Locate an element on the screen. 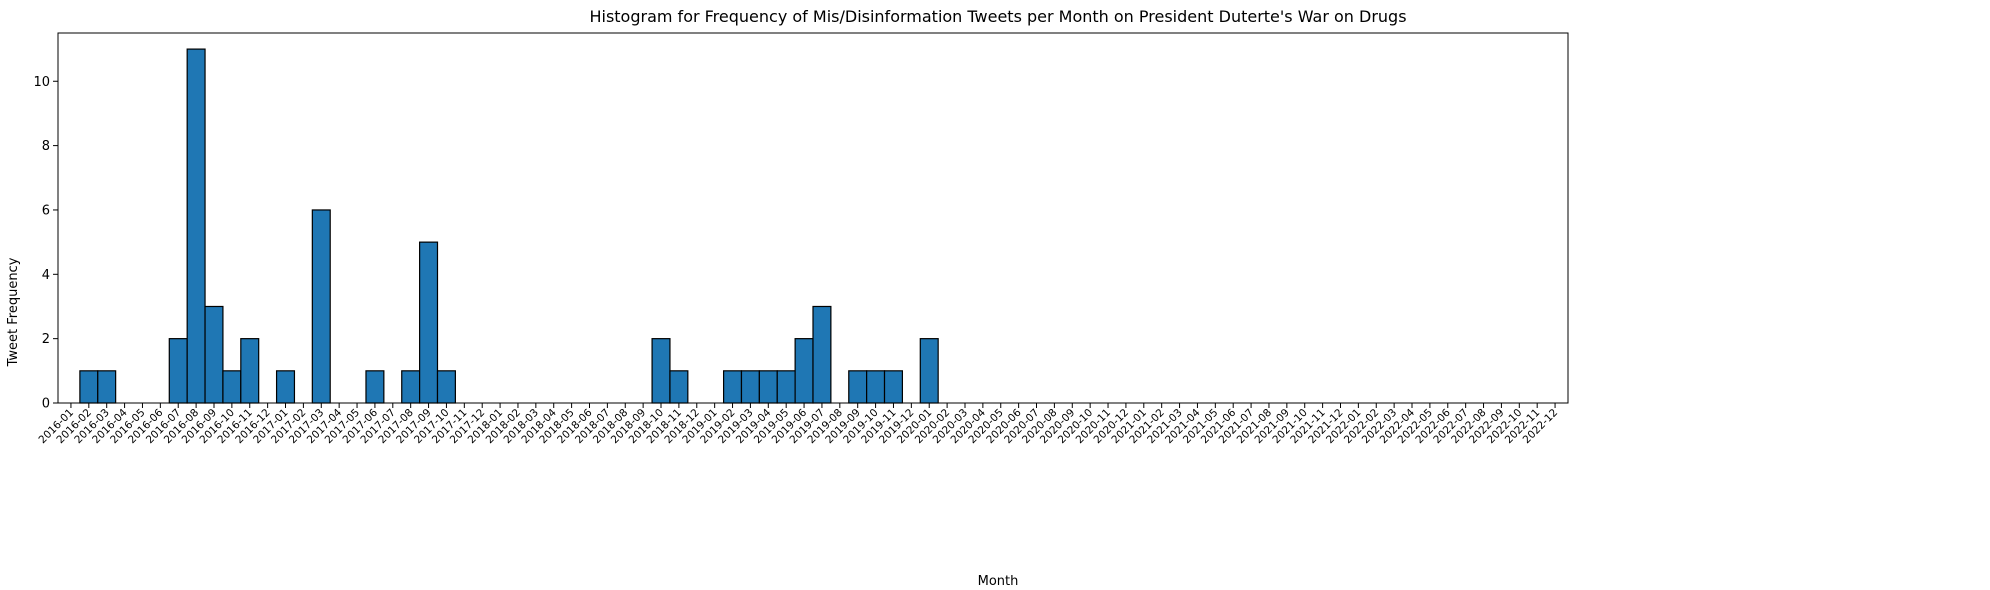 The image size is (1990, 590). y-tick-label: 4 is located at coordinates (46, 275).